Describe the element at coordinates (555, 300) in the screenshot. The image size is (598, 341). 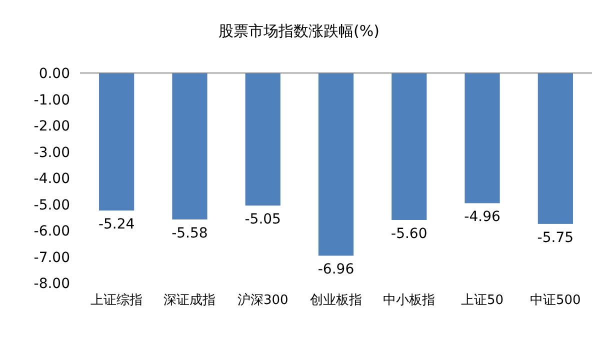
I see `x-tick-label: 中证500` at that location.